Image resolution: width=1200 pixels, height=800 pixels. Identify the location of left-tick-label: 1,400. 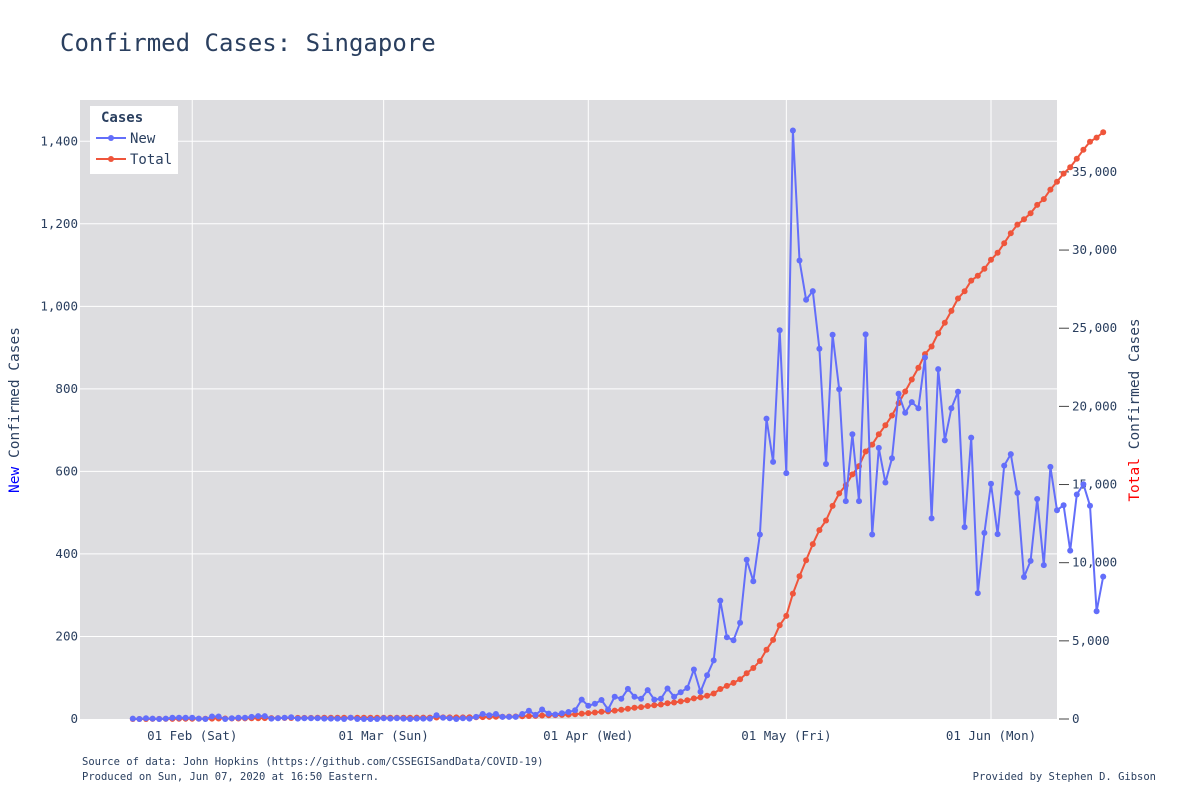
(59, 140).